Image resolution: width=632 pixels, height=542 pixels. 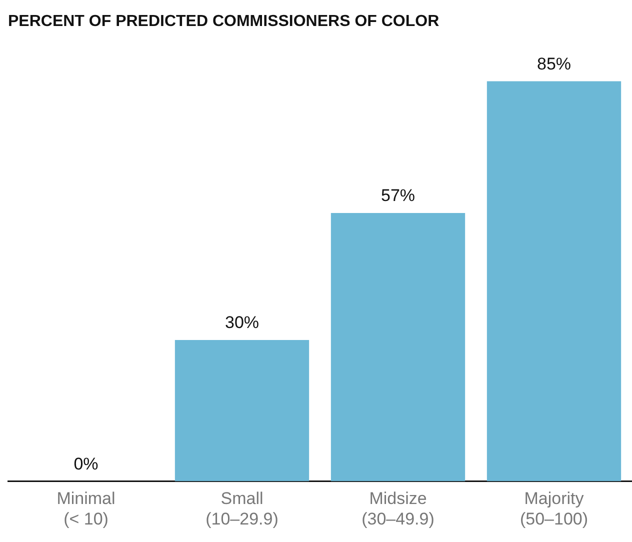 I want to click on x-tick-label: Minimal (< 10), so click(x=86, y=508).